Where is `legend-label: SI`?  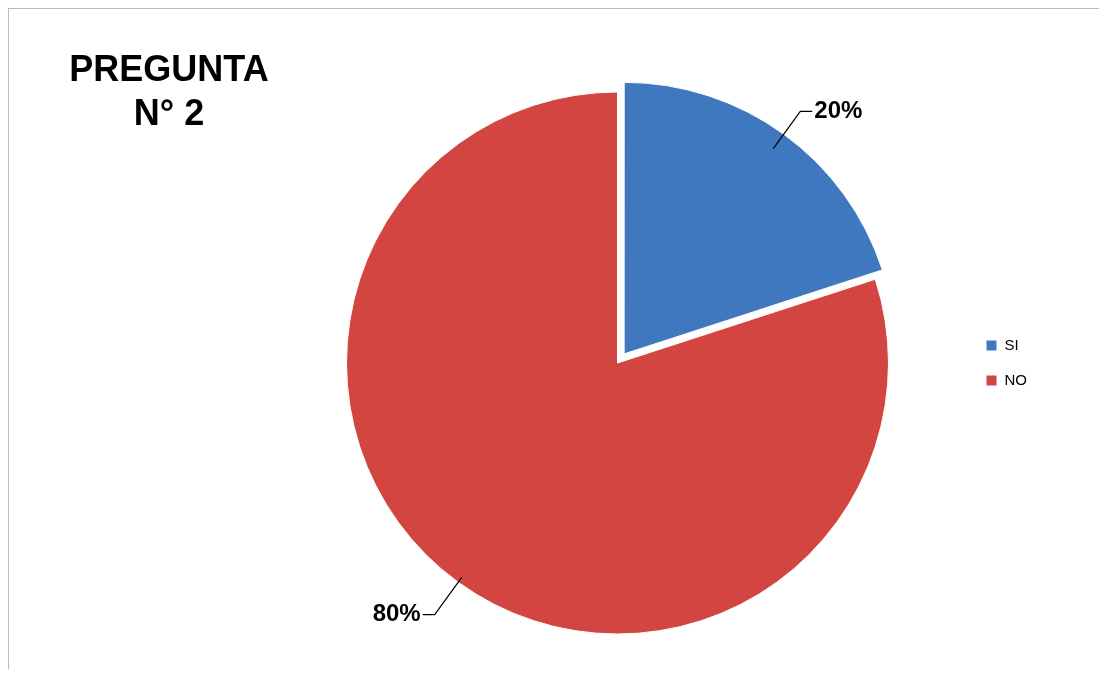
legend-label: SI is located at coordinates (1011, 344).